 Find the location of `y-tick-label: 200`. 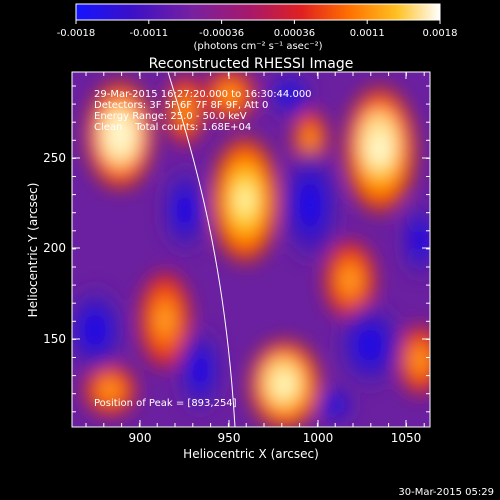

y-tick-label: 200 is located at coordinates (54, 248).